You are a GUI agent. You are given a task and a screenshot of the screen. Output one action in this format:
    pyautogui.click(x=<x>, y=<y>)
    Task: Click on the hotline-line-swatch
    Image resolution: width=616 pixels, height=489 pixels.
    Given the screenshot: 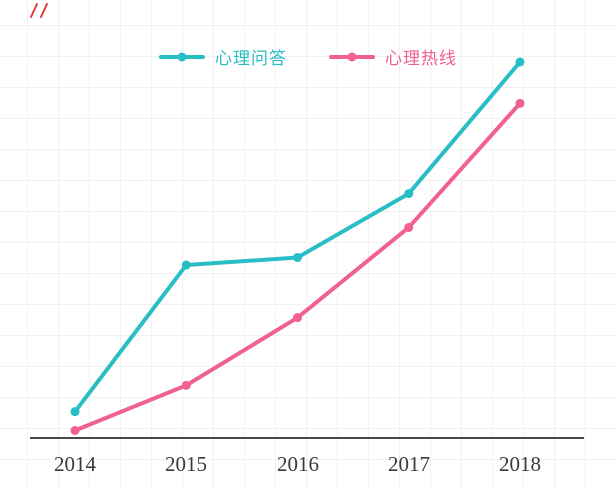 What is the action you would take?
    pyautogui.click(x=352, y=56)
    